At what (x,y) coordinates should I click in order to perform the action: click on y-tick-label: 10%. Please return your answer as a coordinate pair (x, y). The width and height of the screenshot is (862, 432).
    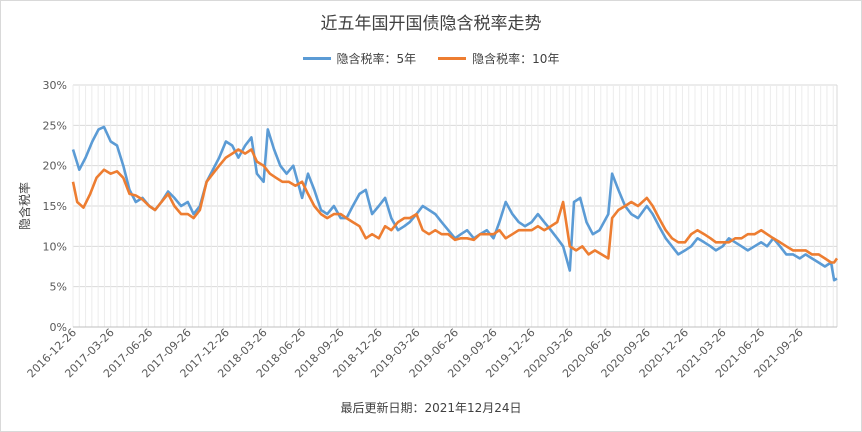
    Looking at the image, I should click on (55, 246).